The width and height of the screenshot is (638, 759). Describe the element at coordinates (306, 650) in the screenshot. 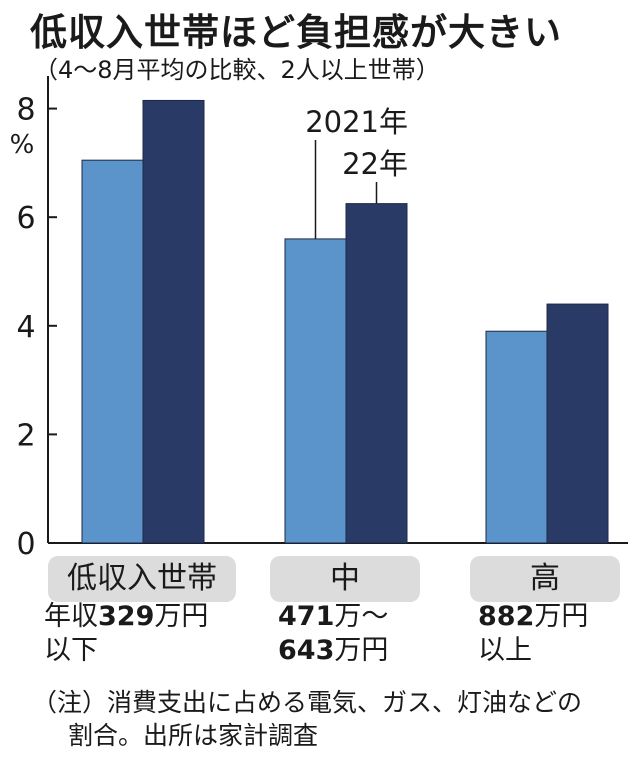

I see `range-number-2: 643` at that location.